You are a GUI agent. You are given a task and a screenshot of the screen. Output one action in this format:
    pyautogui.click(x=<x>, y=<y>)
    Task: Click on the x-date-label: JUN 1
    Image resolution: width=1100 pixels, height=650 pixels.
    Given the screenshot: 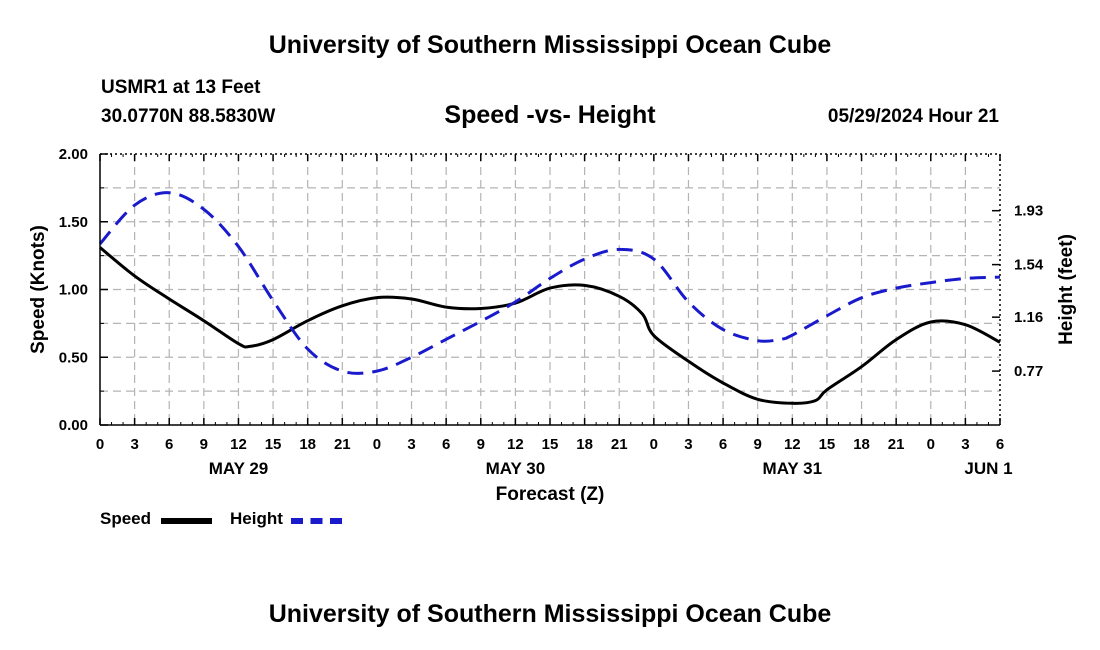 What is the action you would take?
    pyautogui.click(x=988, y=468)
    